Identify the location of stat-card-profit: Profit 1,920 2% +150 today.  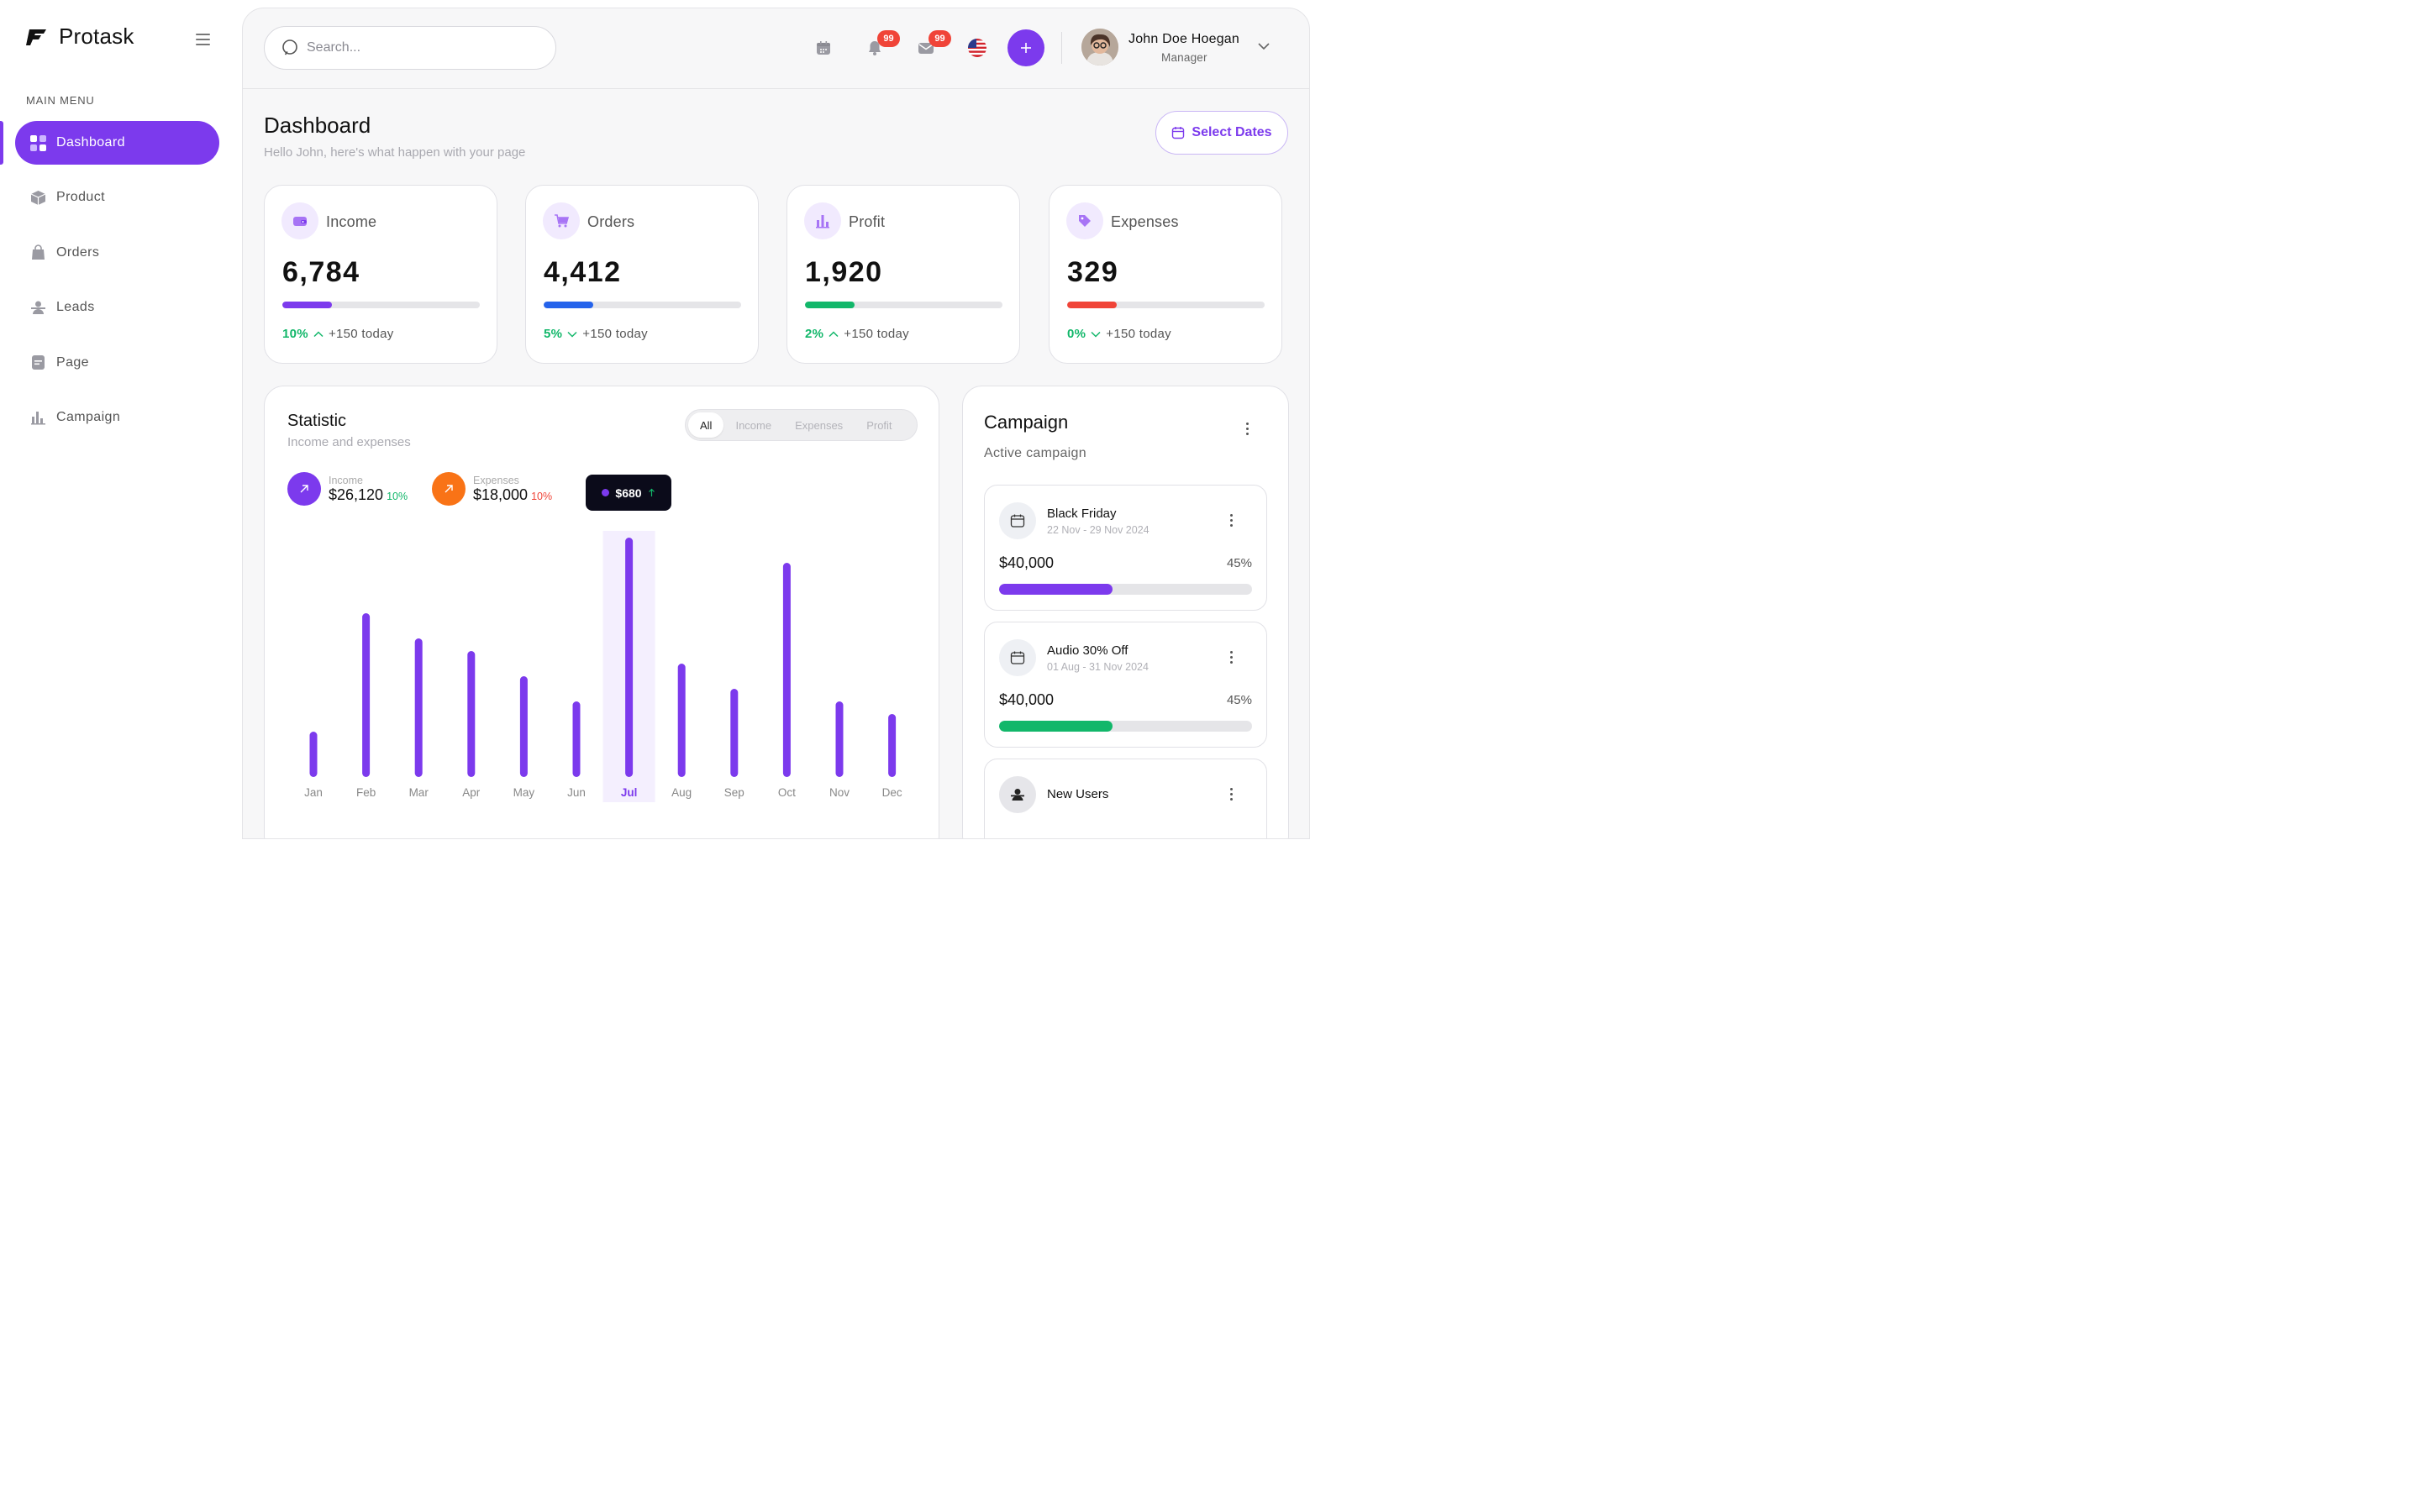
(903, 274).